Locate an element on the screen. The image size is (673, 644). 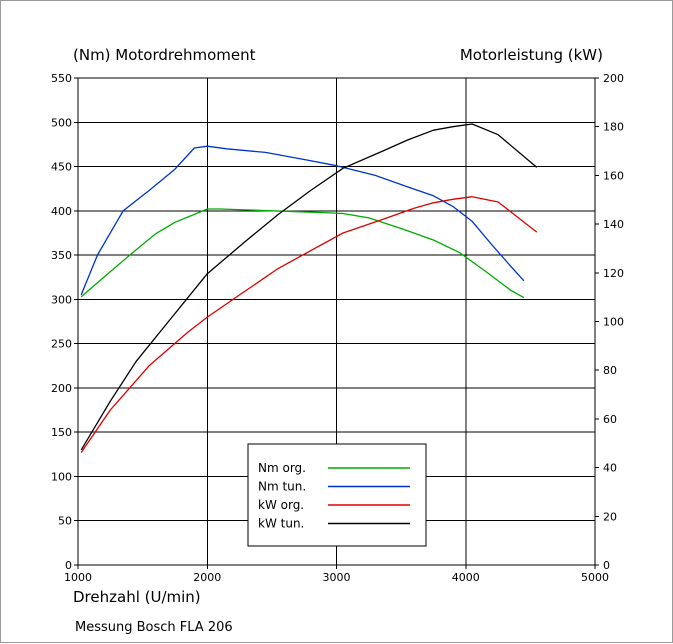
right-tick-label: 120 is located at coordinates (613, 273).